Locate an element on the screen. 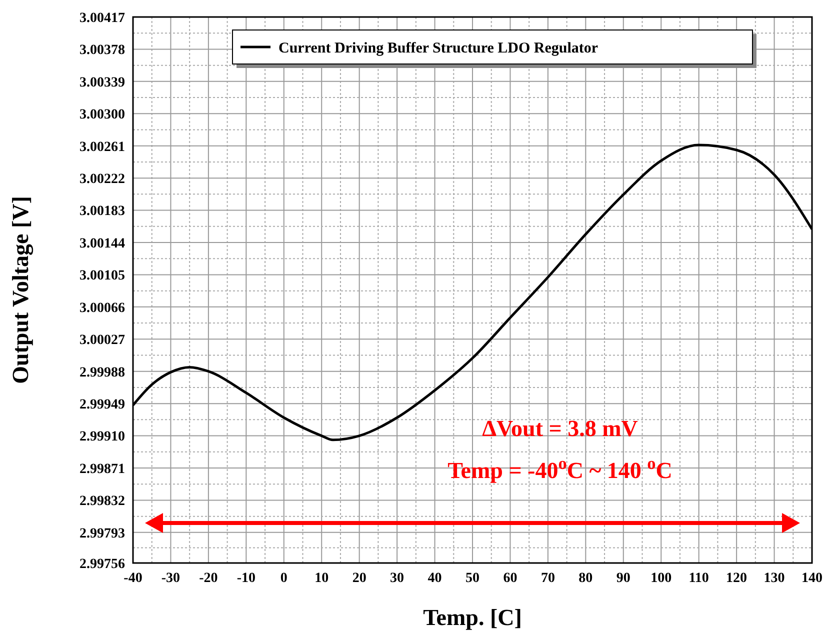 The image size is (830, 635). y-tick-label: 3.00378 is located at coordinates (102, 50).